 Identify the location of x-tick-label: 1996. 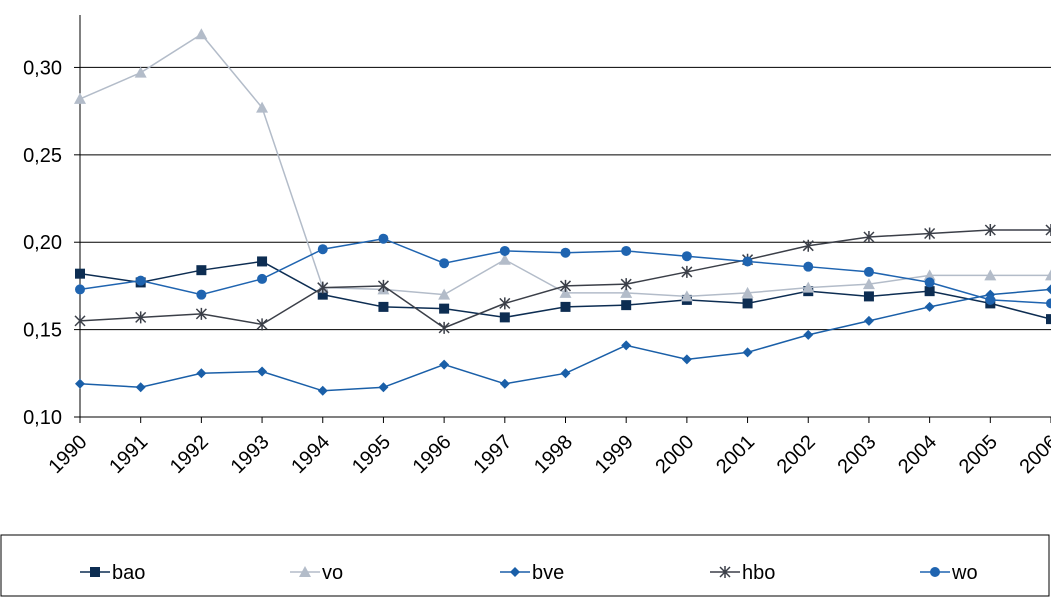
(432, 454).